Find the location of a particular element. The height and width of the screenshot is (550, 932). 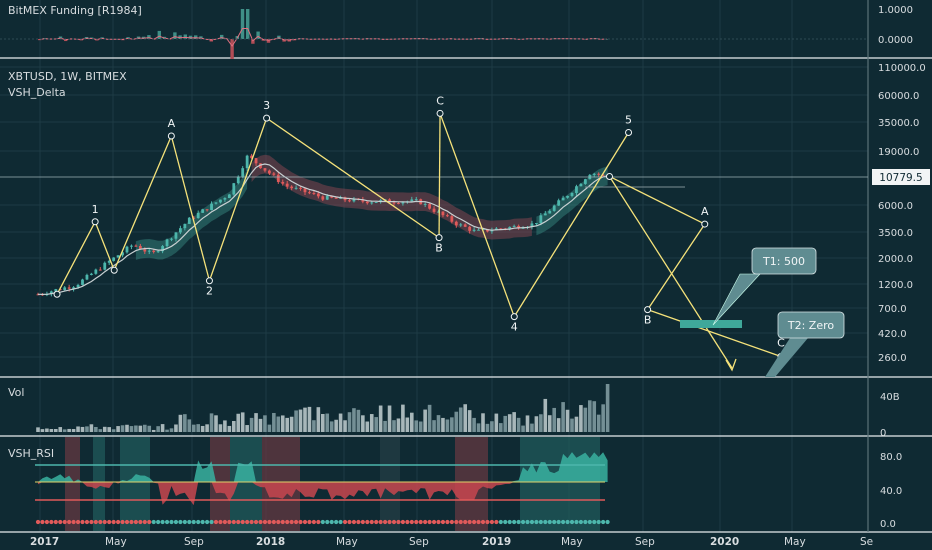

time-label-8: Sep is located at coordinates (645, 542).